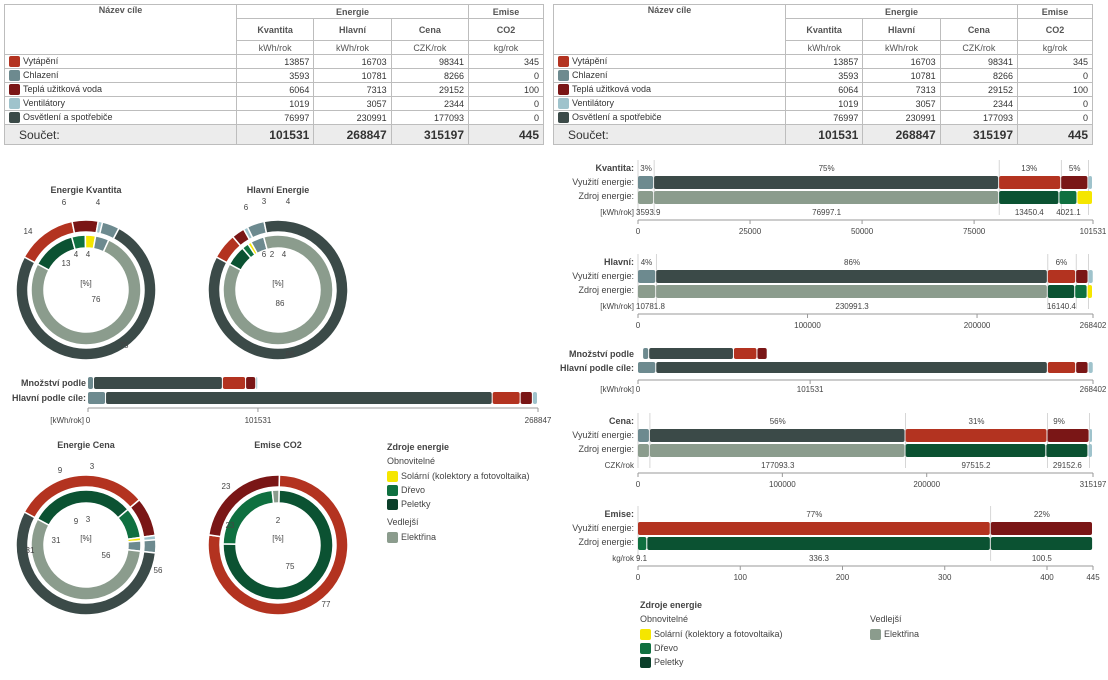 This screenshot has width=1108, height=680. I want to click on table-row: Teplá užitková voda 6064 7313 29152 100, so click(274, 89).